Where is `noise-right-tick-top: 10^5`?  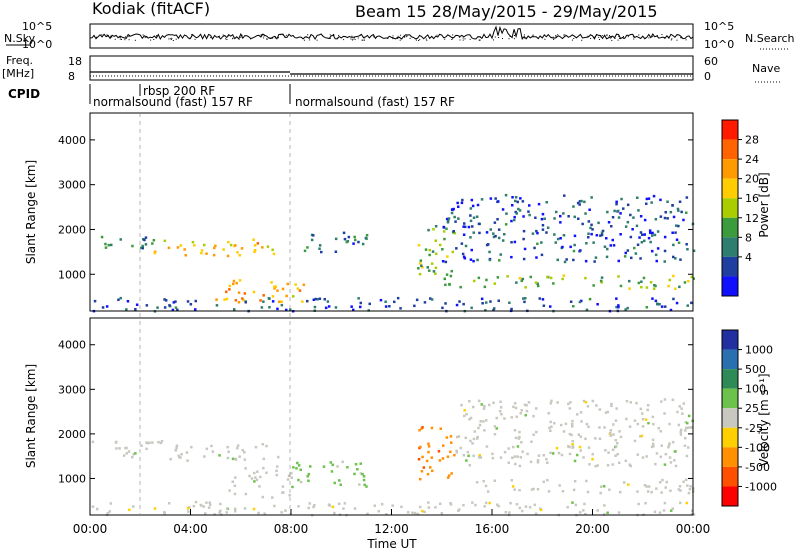 noise-right-tick-top: 10^5 is located at coordinates (719, 26).